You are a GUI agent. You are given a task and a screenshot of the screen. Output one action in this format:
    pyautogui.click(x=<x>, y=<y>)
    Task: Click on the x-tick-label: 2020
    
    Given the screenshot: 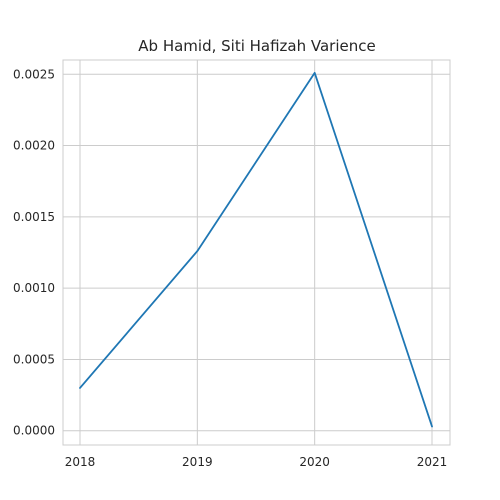 What is the action you would take?
    pyautogui.click(x=314, y=462)
    